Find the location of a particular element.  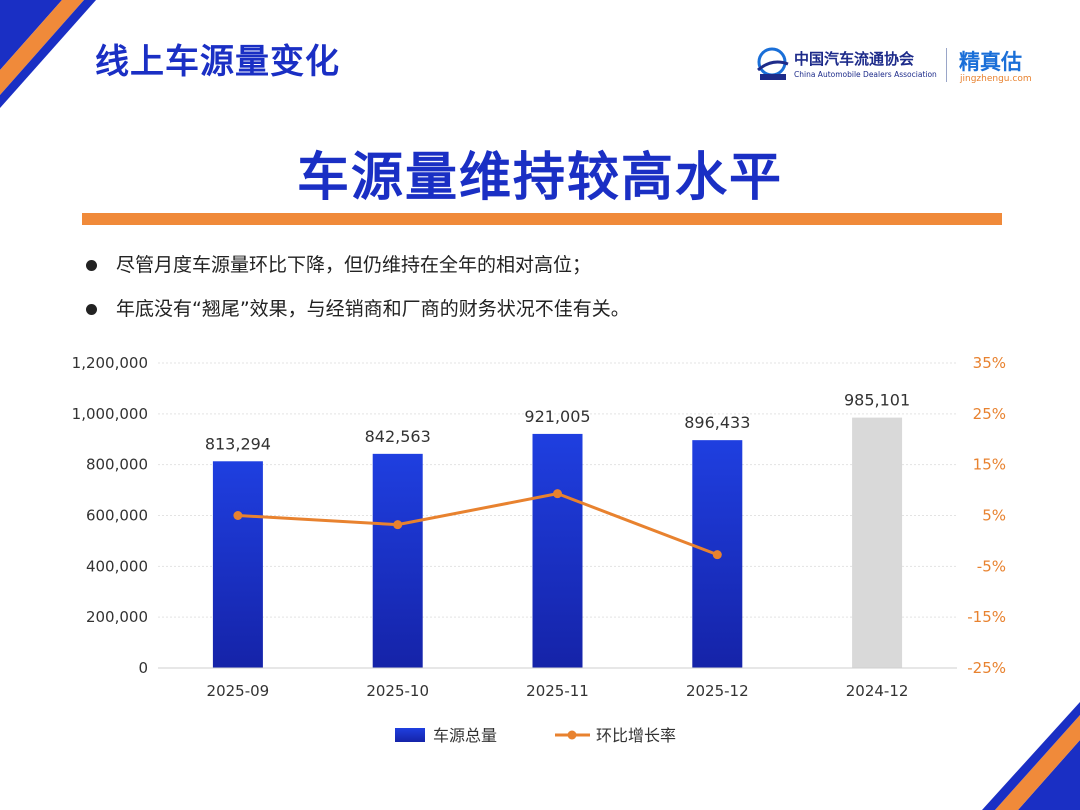

y-right-tick-label: 15% is located at coordinates (989, 465).